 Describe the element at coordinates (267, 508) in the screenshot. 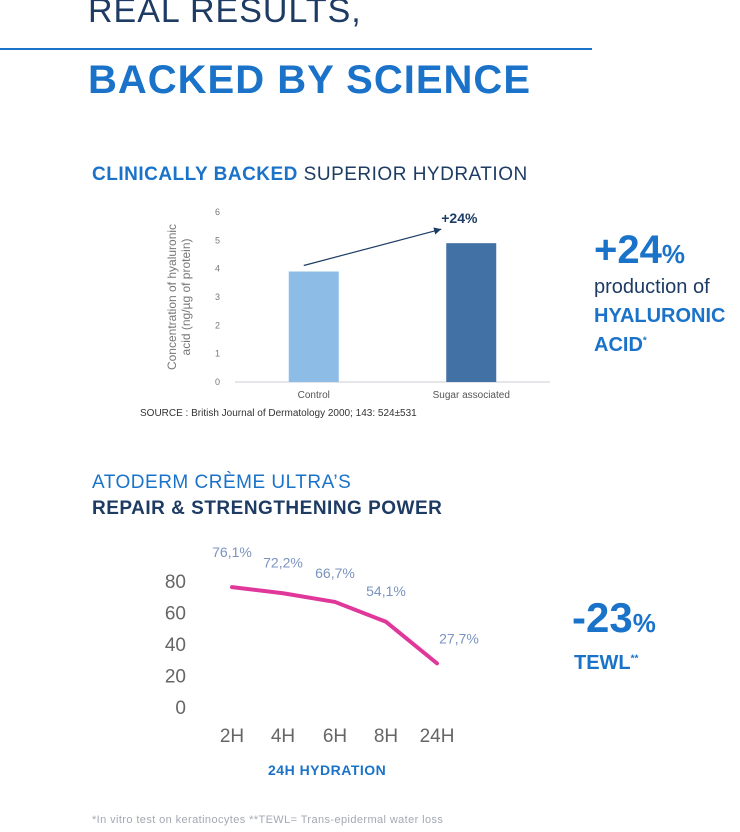

I see `section2-title-line2: REPAIR & STRENGTHENING POWER` at that location.